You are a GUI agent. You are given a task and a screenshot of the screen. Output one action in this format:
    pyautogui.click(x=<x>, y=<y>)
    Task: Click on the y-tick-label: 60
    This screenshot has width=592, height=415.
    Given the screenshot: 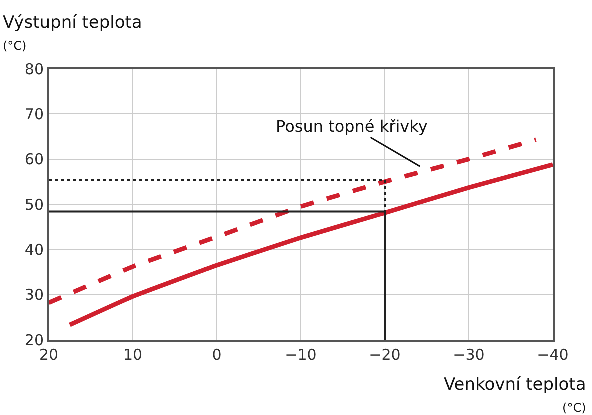 What is the action you would take?
    pyautogui.click(x=34, y=159)
    